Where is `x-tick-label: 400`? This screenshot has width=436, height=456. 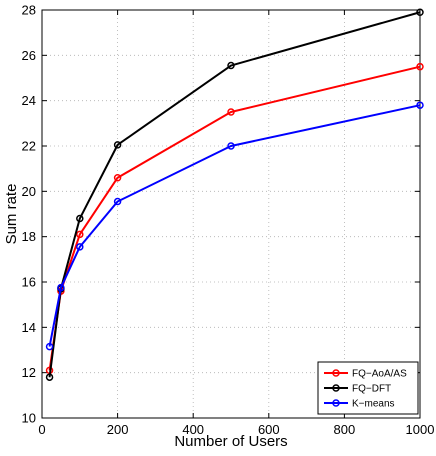
x-tick-label: 400 is located at coordinates (193, 429).